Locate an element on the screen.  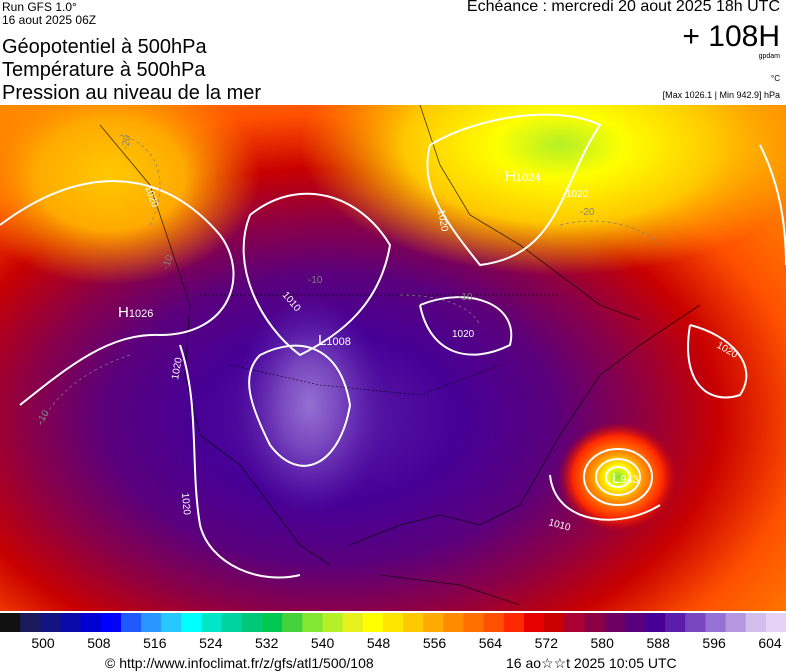
issued-time: 16 ao☆☆t 2025 10:05 UTC is located at coordinates (591, 663).